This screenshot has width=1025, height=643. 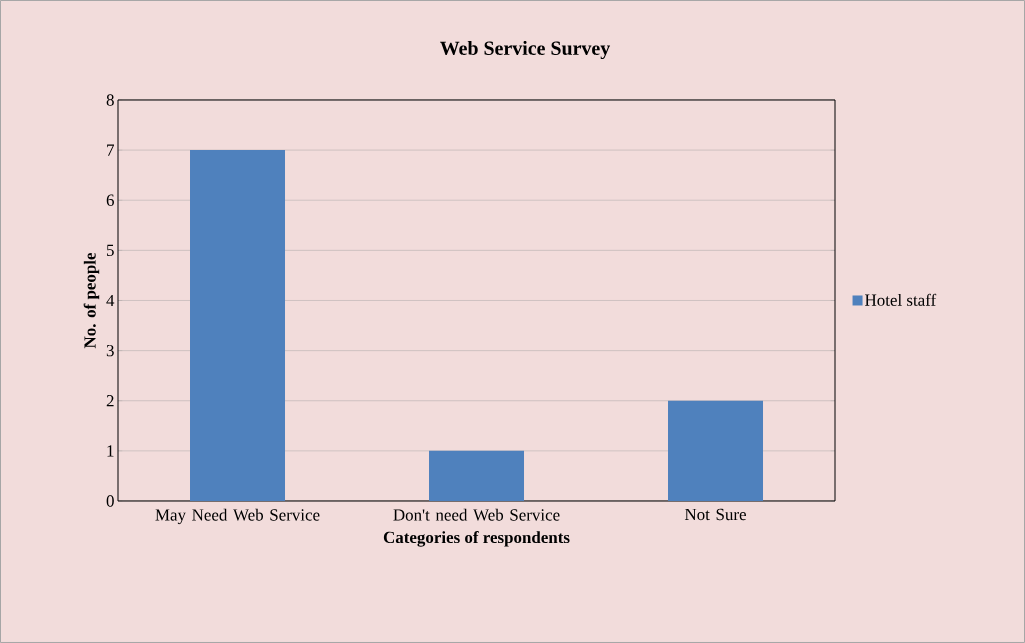 I want to click on y-tick-label: 1, so click(x=110, y=451).